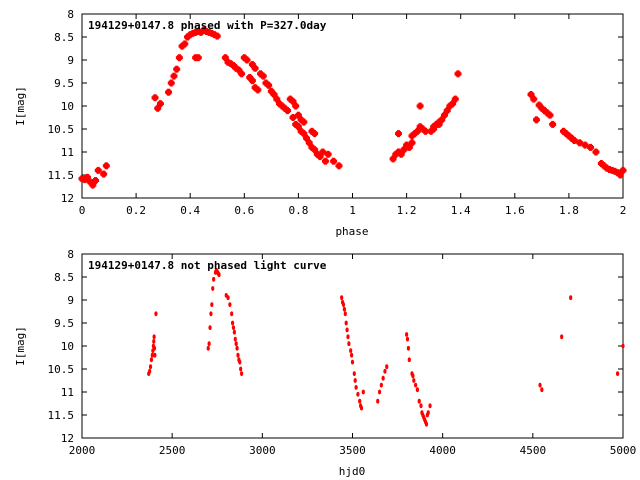  What do you see at coordinates (70, 254) in the screenshot?
I see `unphased-y-tick-label: 8` at bounding box center [70, 254].